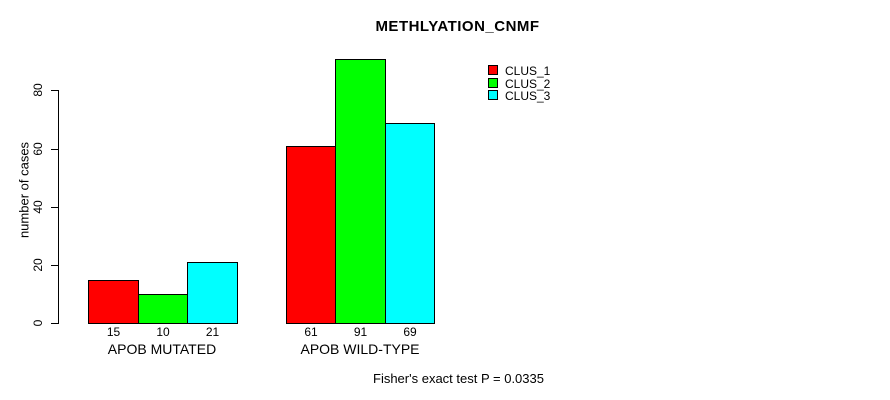  What do you see at coordinates (458, 378) in the screenshot?
I see `footnote-fishers-test: Fisher's exact test P = 0.0335` at bounding box center [458, 378].